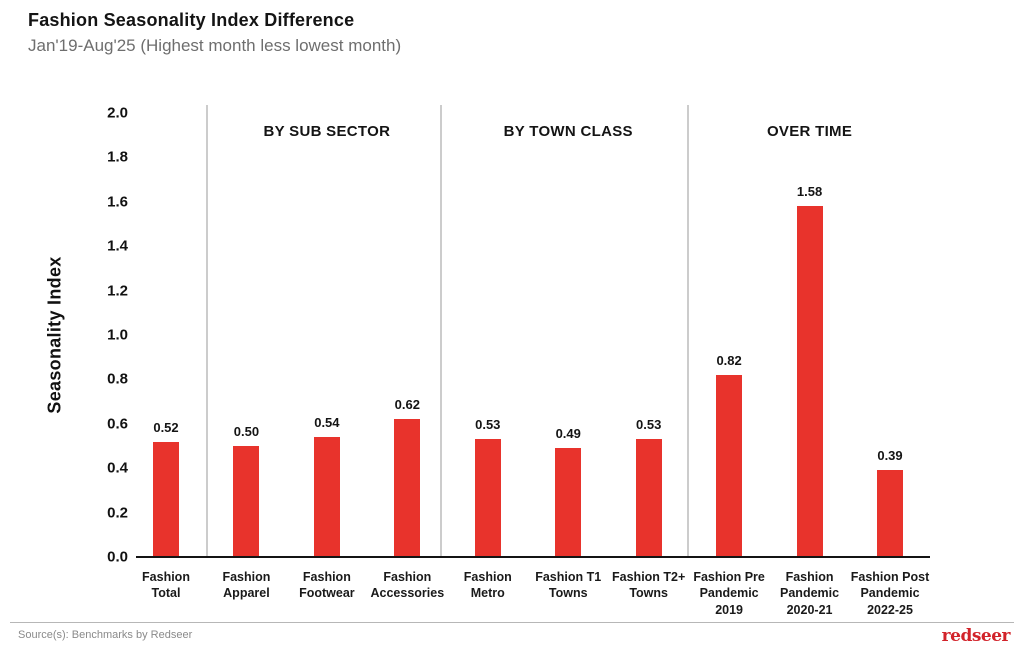 This screenshot has width=1024, height=655. What do you see at coordinates (890, 456) in the screenshot?
I see `bar-value-label: 0.39` at bounding box center [890, 456].